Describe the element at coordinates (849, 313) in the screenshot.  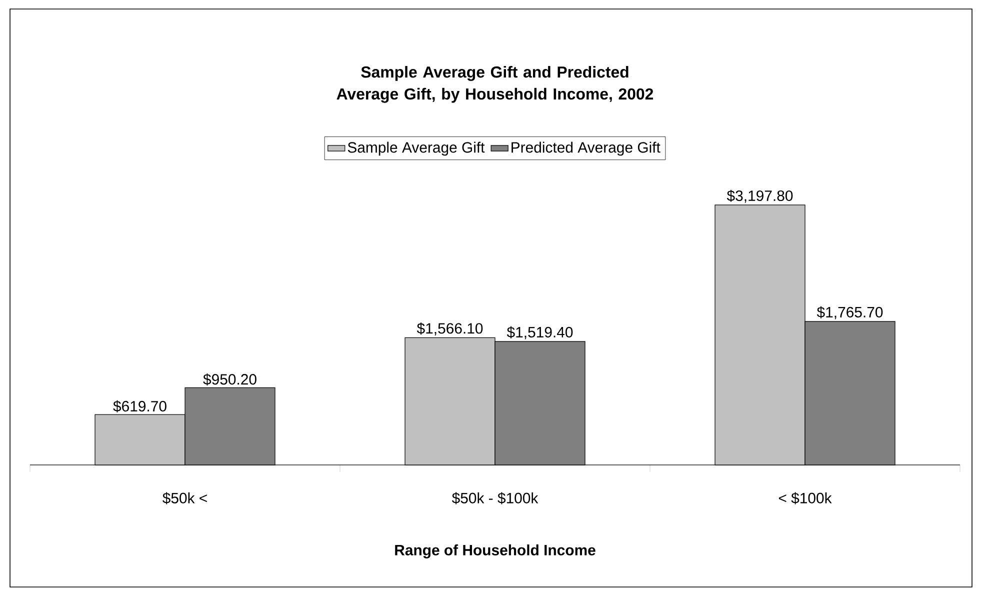
I see `data-label: $1,765.70` at that location.